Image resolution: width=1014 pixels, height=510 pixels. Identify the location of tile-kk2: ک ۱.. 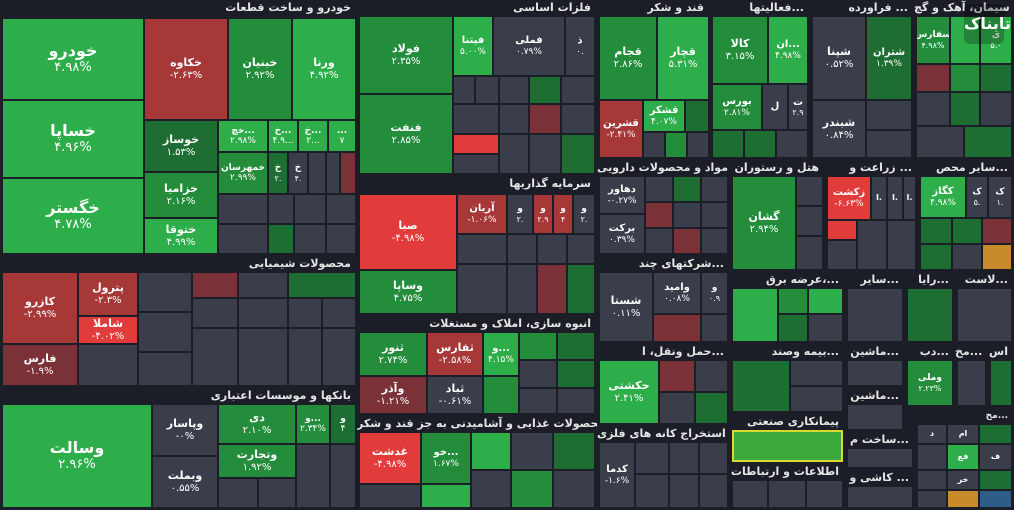
(1000, 197).